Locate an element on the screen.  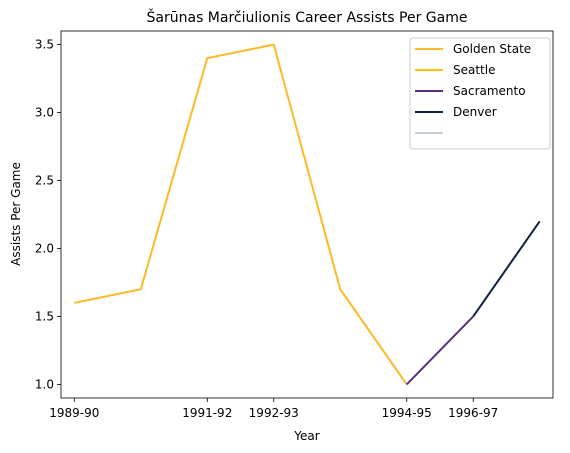
legend-label: Sacramento is located at coordinates (489, 91).